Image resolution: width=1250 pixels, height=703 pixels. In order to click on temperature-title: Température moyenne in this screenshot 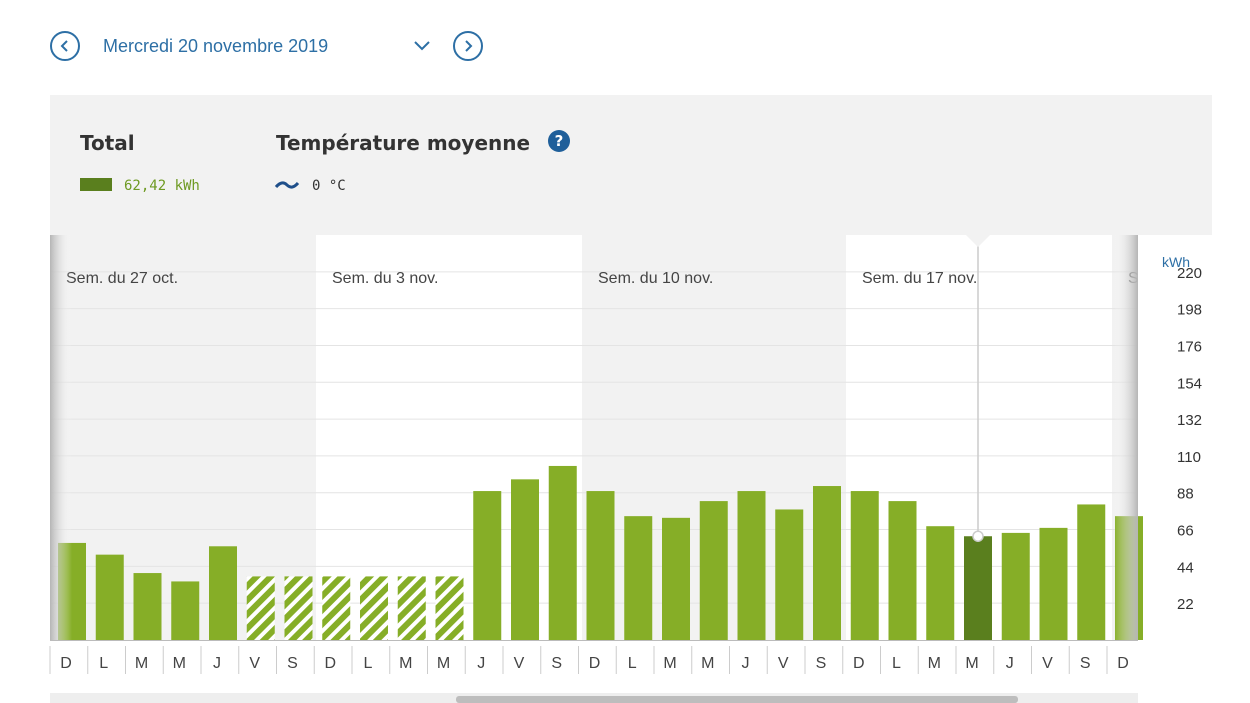, I will do `click(403, 143)`.